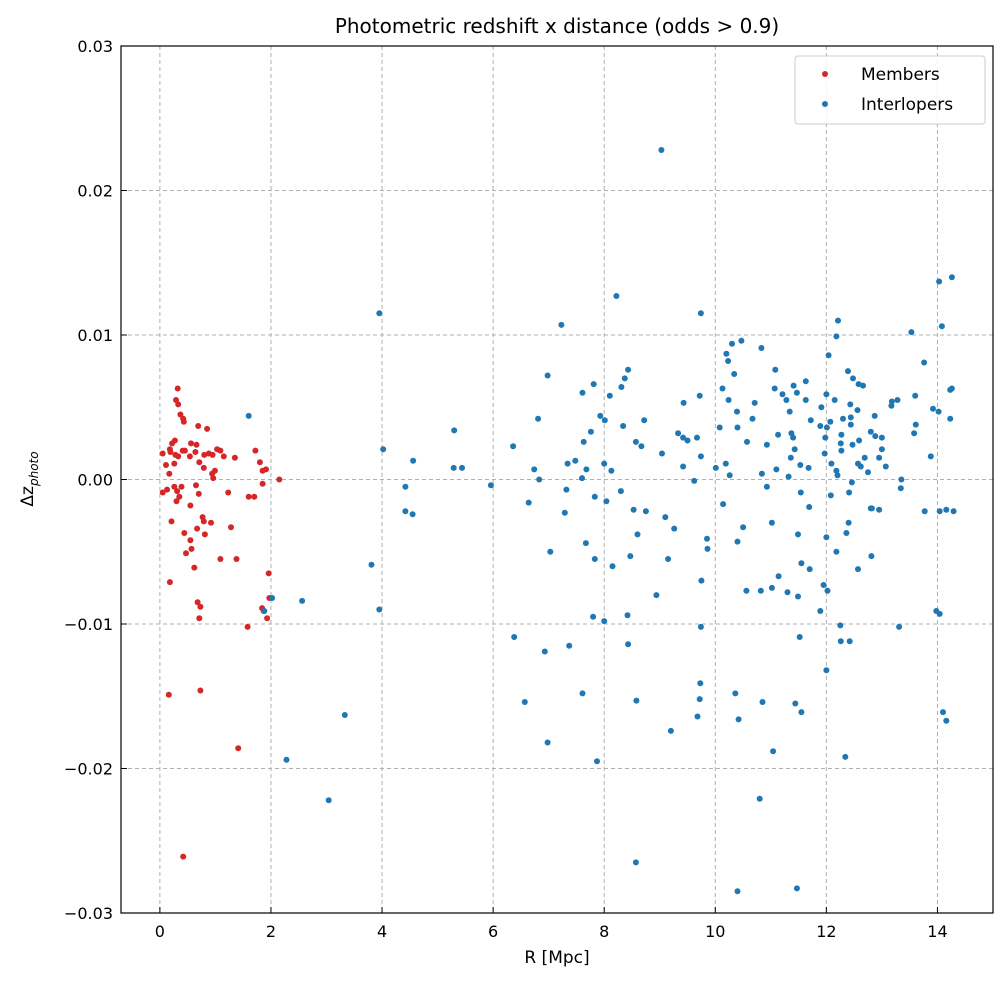 This screenshot has height=983, width=1008. What do you see at coordinates (604, 931) in the screenshot?
I see `x-tick-label: 8` at bounding box center [604, 931].